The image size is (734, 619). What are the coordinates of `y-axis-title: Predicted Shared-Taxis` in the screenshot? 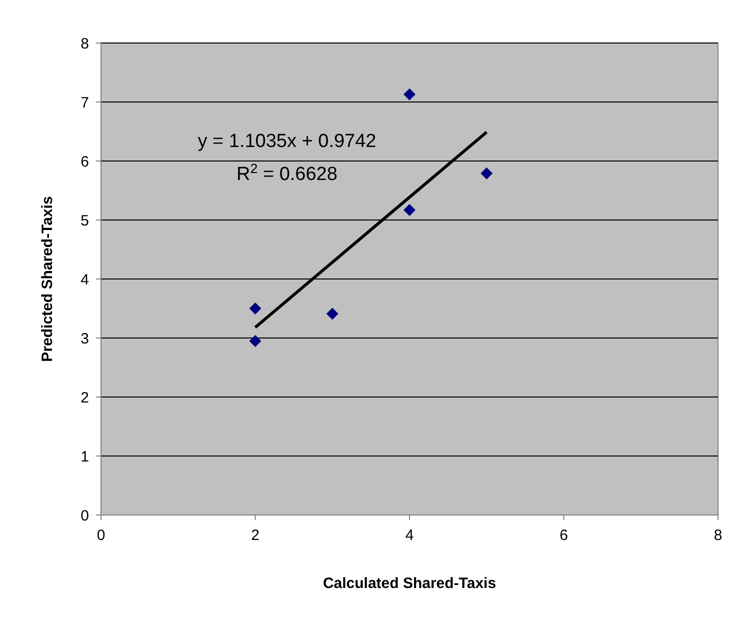 It's located at (47, 279).